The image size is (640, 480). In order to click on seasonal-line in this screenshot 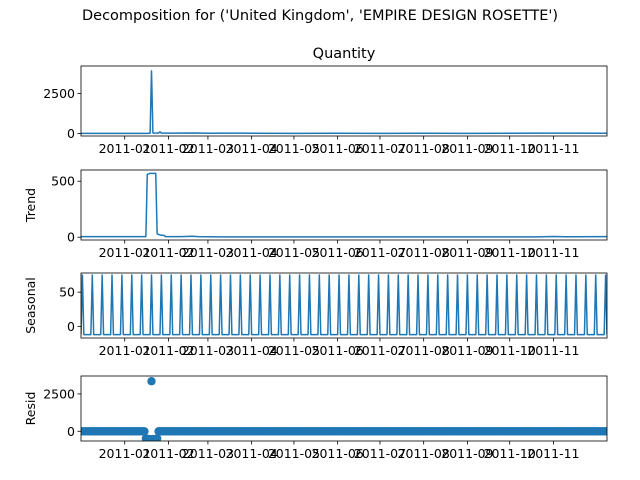, I will do `click(344, 305)`.